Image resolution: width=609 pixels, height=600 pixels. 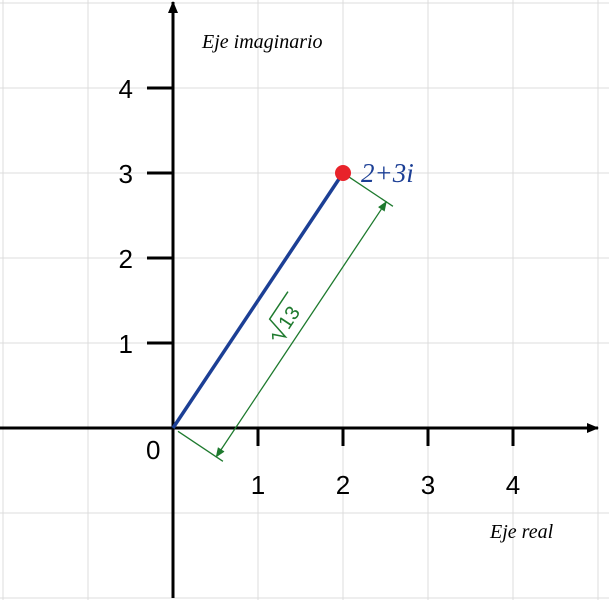 I want to click on y-tick-label-4: 4, so click(x=126, y=89).